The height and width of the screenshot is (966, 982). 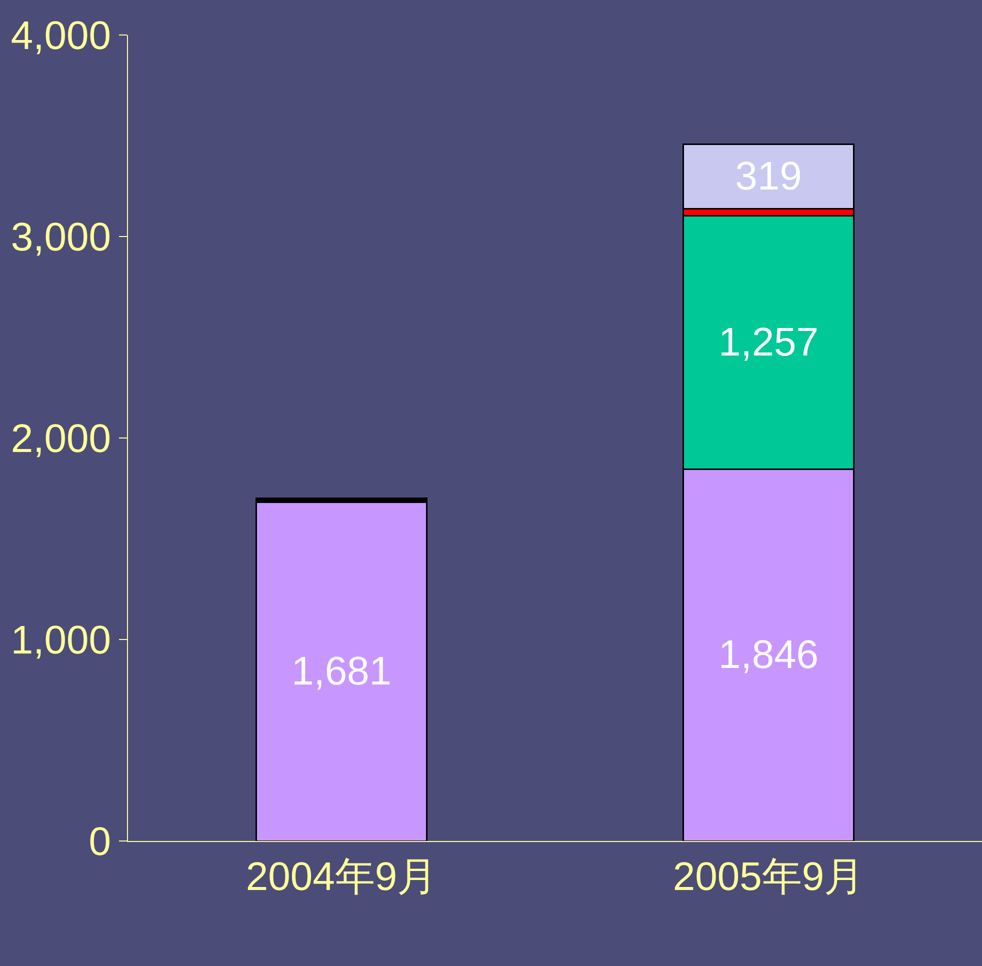 I want to click on x-tick-label: 2004年9月, so click(x=342, y=877).